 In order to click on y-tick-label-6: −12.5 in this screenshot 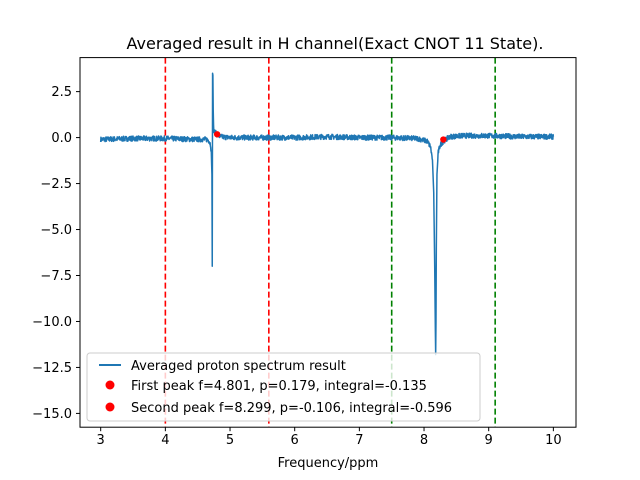, I will do `click(52, 368)`.